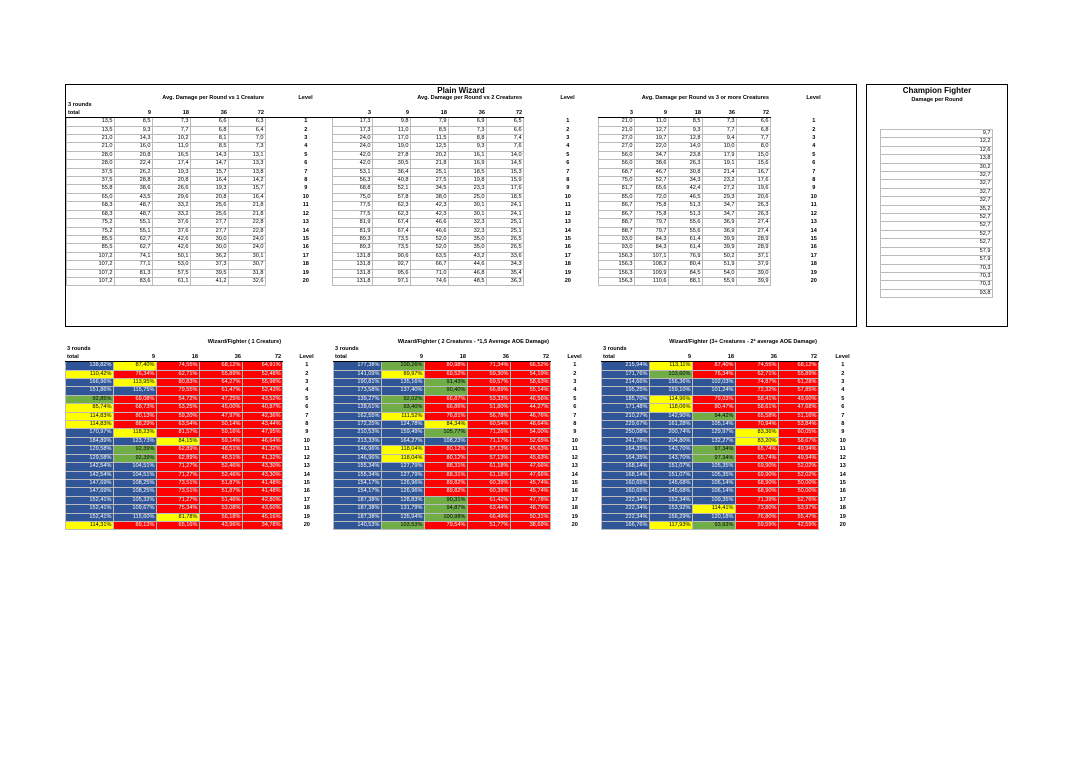  What do you see at coordinates (936, 192) in the screenshot?
I see `champion-damage-cell: 32,7` at bounding box center [936, 192].